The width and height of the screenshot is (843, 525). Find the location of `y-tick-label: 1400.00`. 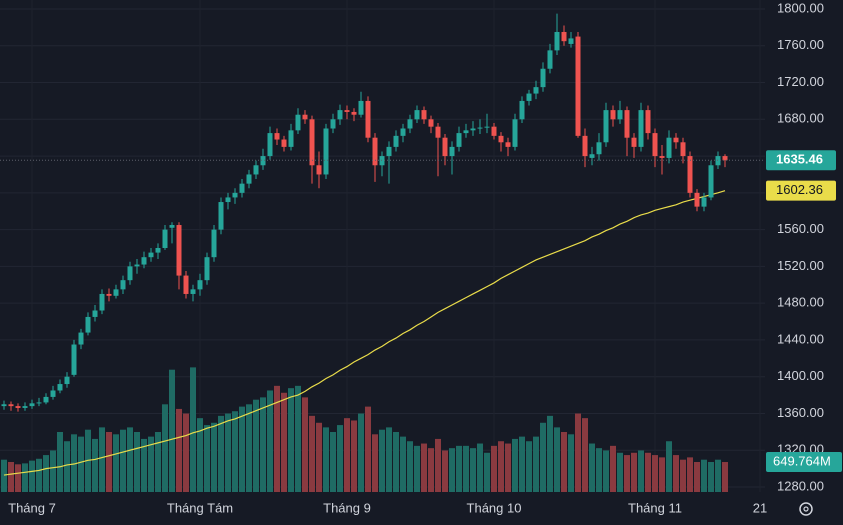

y-tick-label: 1400.00 is located at coordinates (800, 375).